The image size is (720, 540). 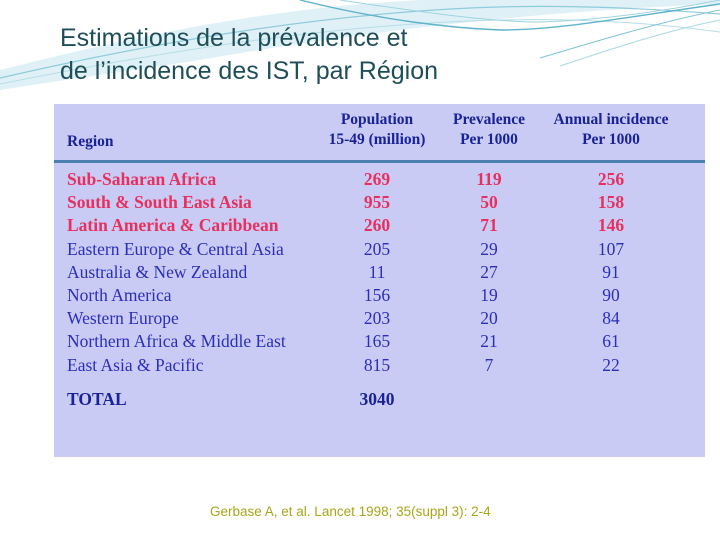 I want to click on cell-prevalence: 29, so click(x=489, y=248).